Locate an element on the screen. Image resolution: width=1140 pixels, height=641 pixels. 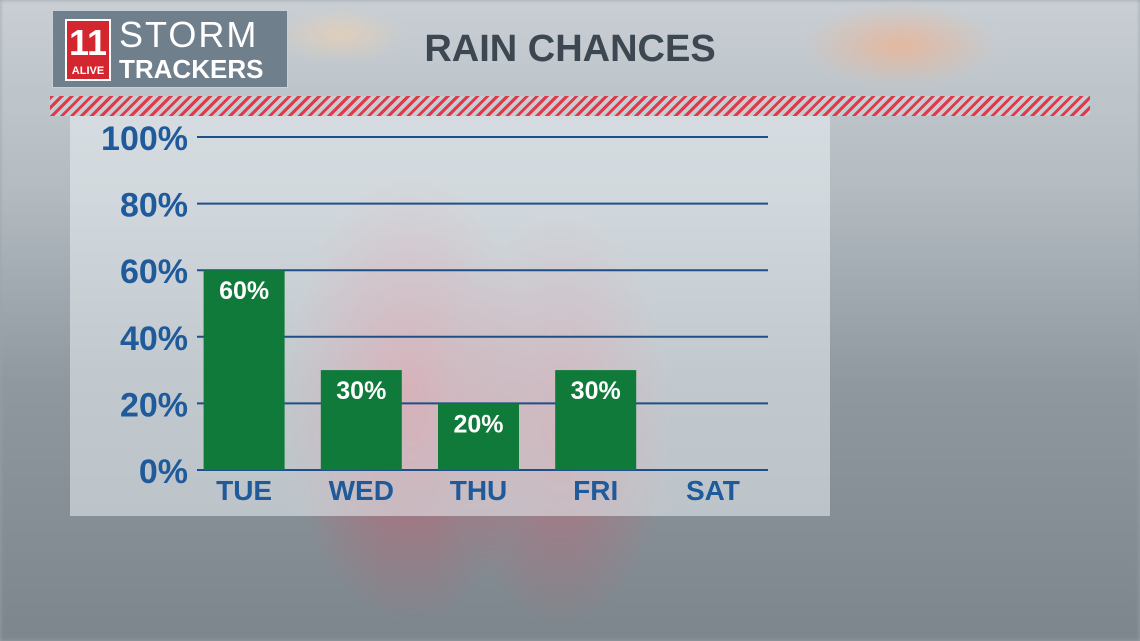
logo-alive: ALIVE is located at coordinates (88, 71).